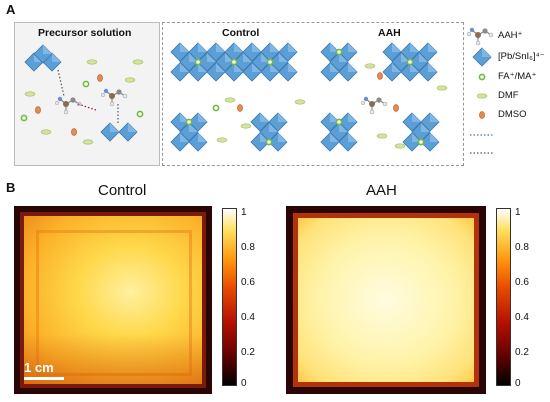  What do you see at coordinates (517, 76) in the screenshot?
I see `legend-fa-ma: FA⁺/MA⁺` at bounding box center [517, 76].